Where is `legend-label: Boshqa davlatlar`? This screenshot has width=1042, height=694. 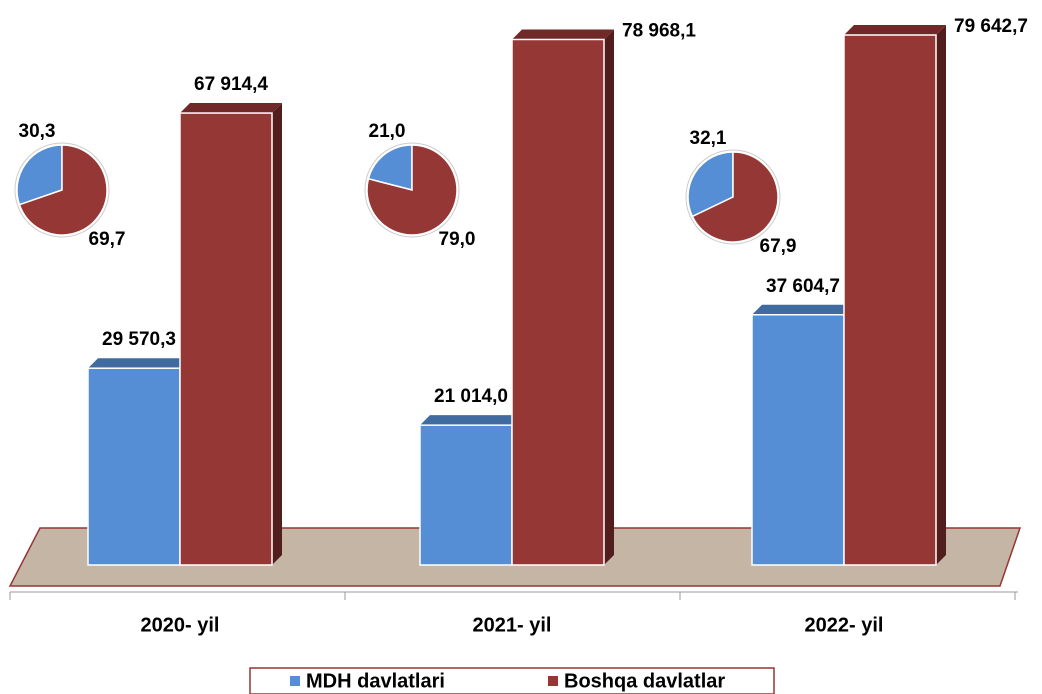 legend-label: Boshqa davlatlar is located at coordinates (644, 681).